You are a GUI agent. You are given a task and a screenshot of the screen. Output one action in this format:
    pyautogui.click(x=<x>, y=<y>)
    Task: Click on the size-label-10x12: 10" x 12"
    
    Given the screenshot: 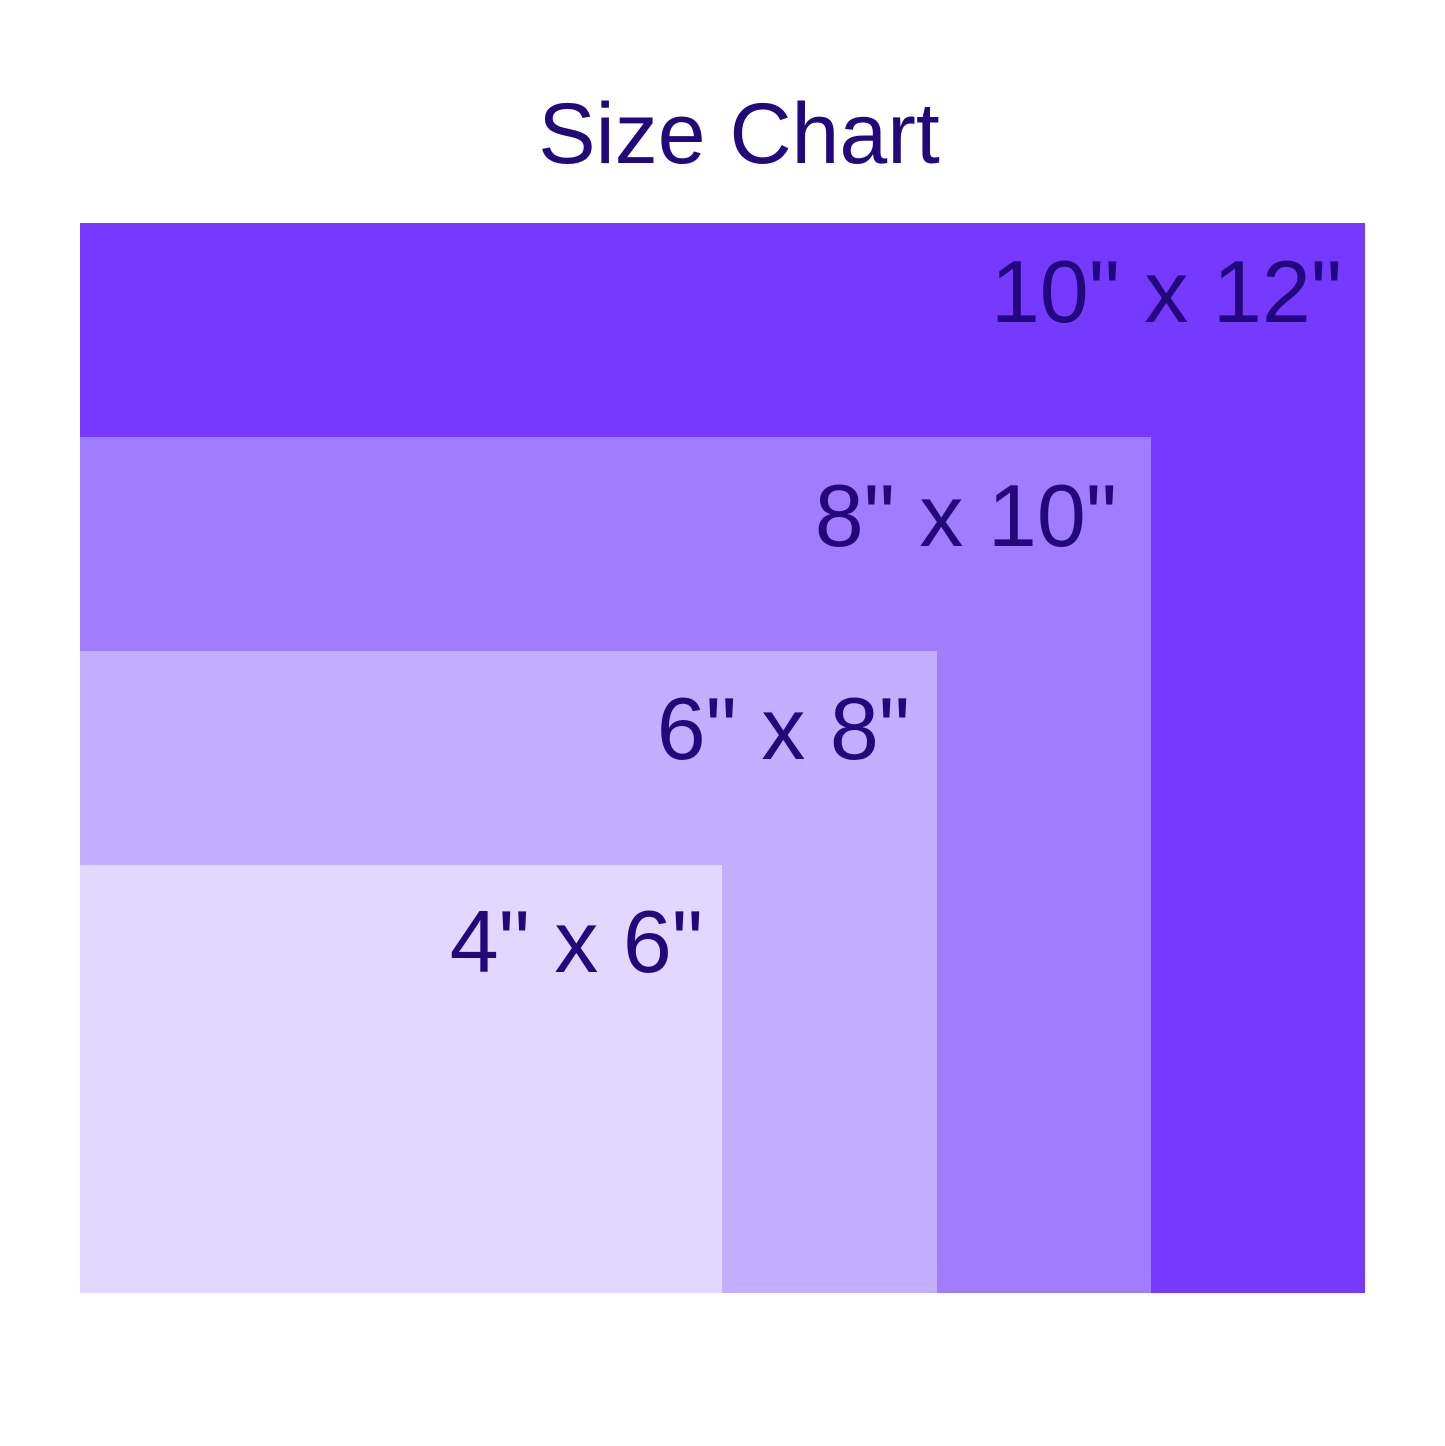 What is the action you would take?
    pyautogui.click(x=1166, y=291)
    